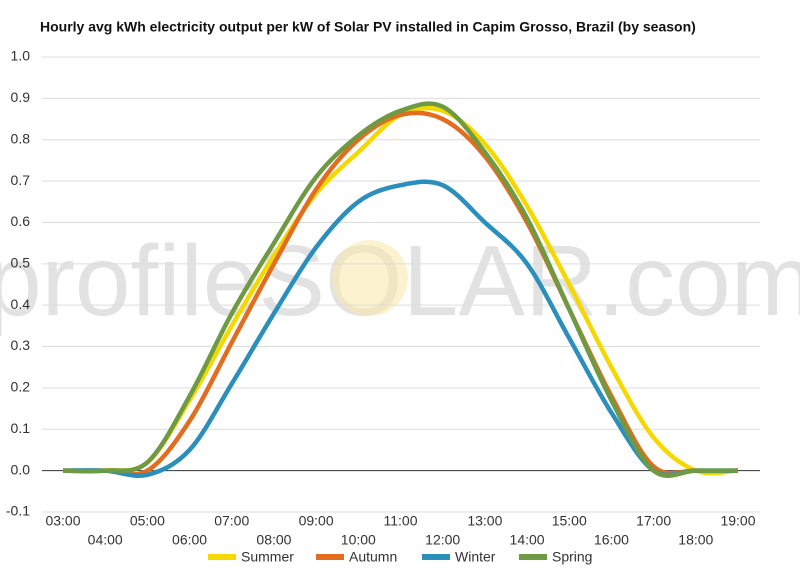  What do you see at coordinates (21, 138) in the screenshot?
I see `y-tick-label: 0.8` at bounding box center [21, 138].